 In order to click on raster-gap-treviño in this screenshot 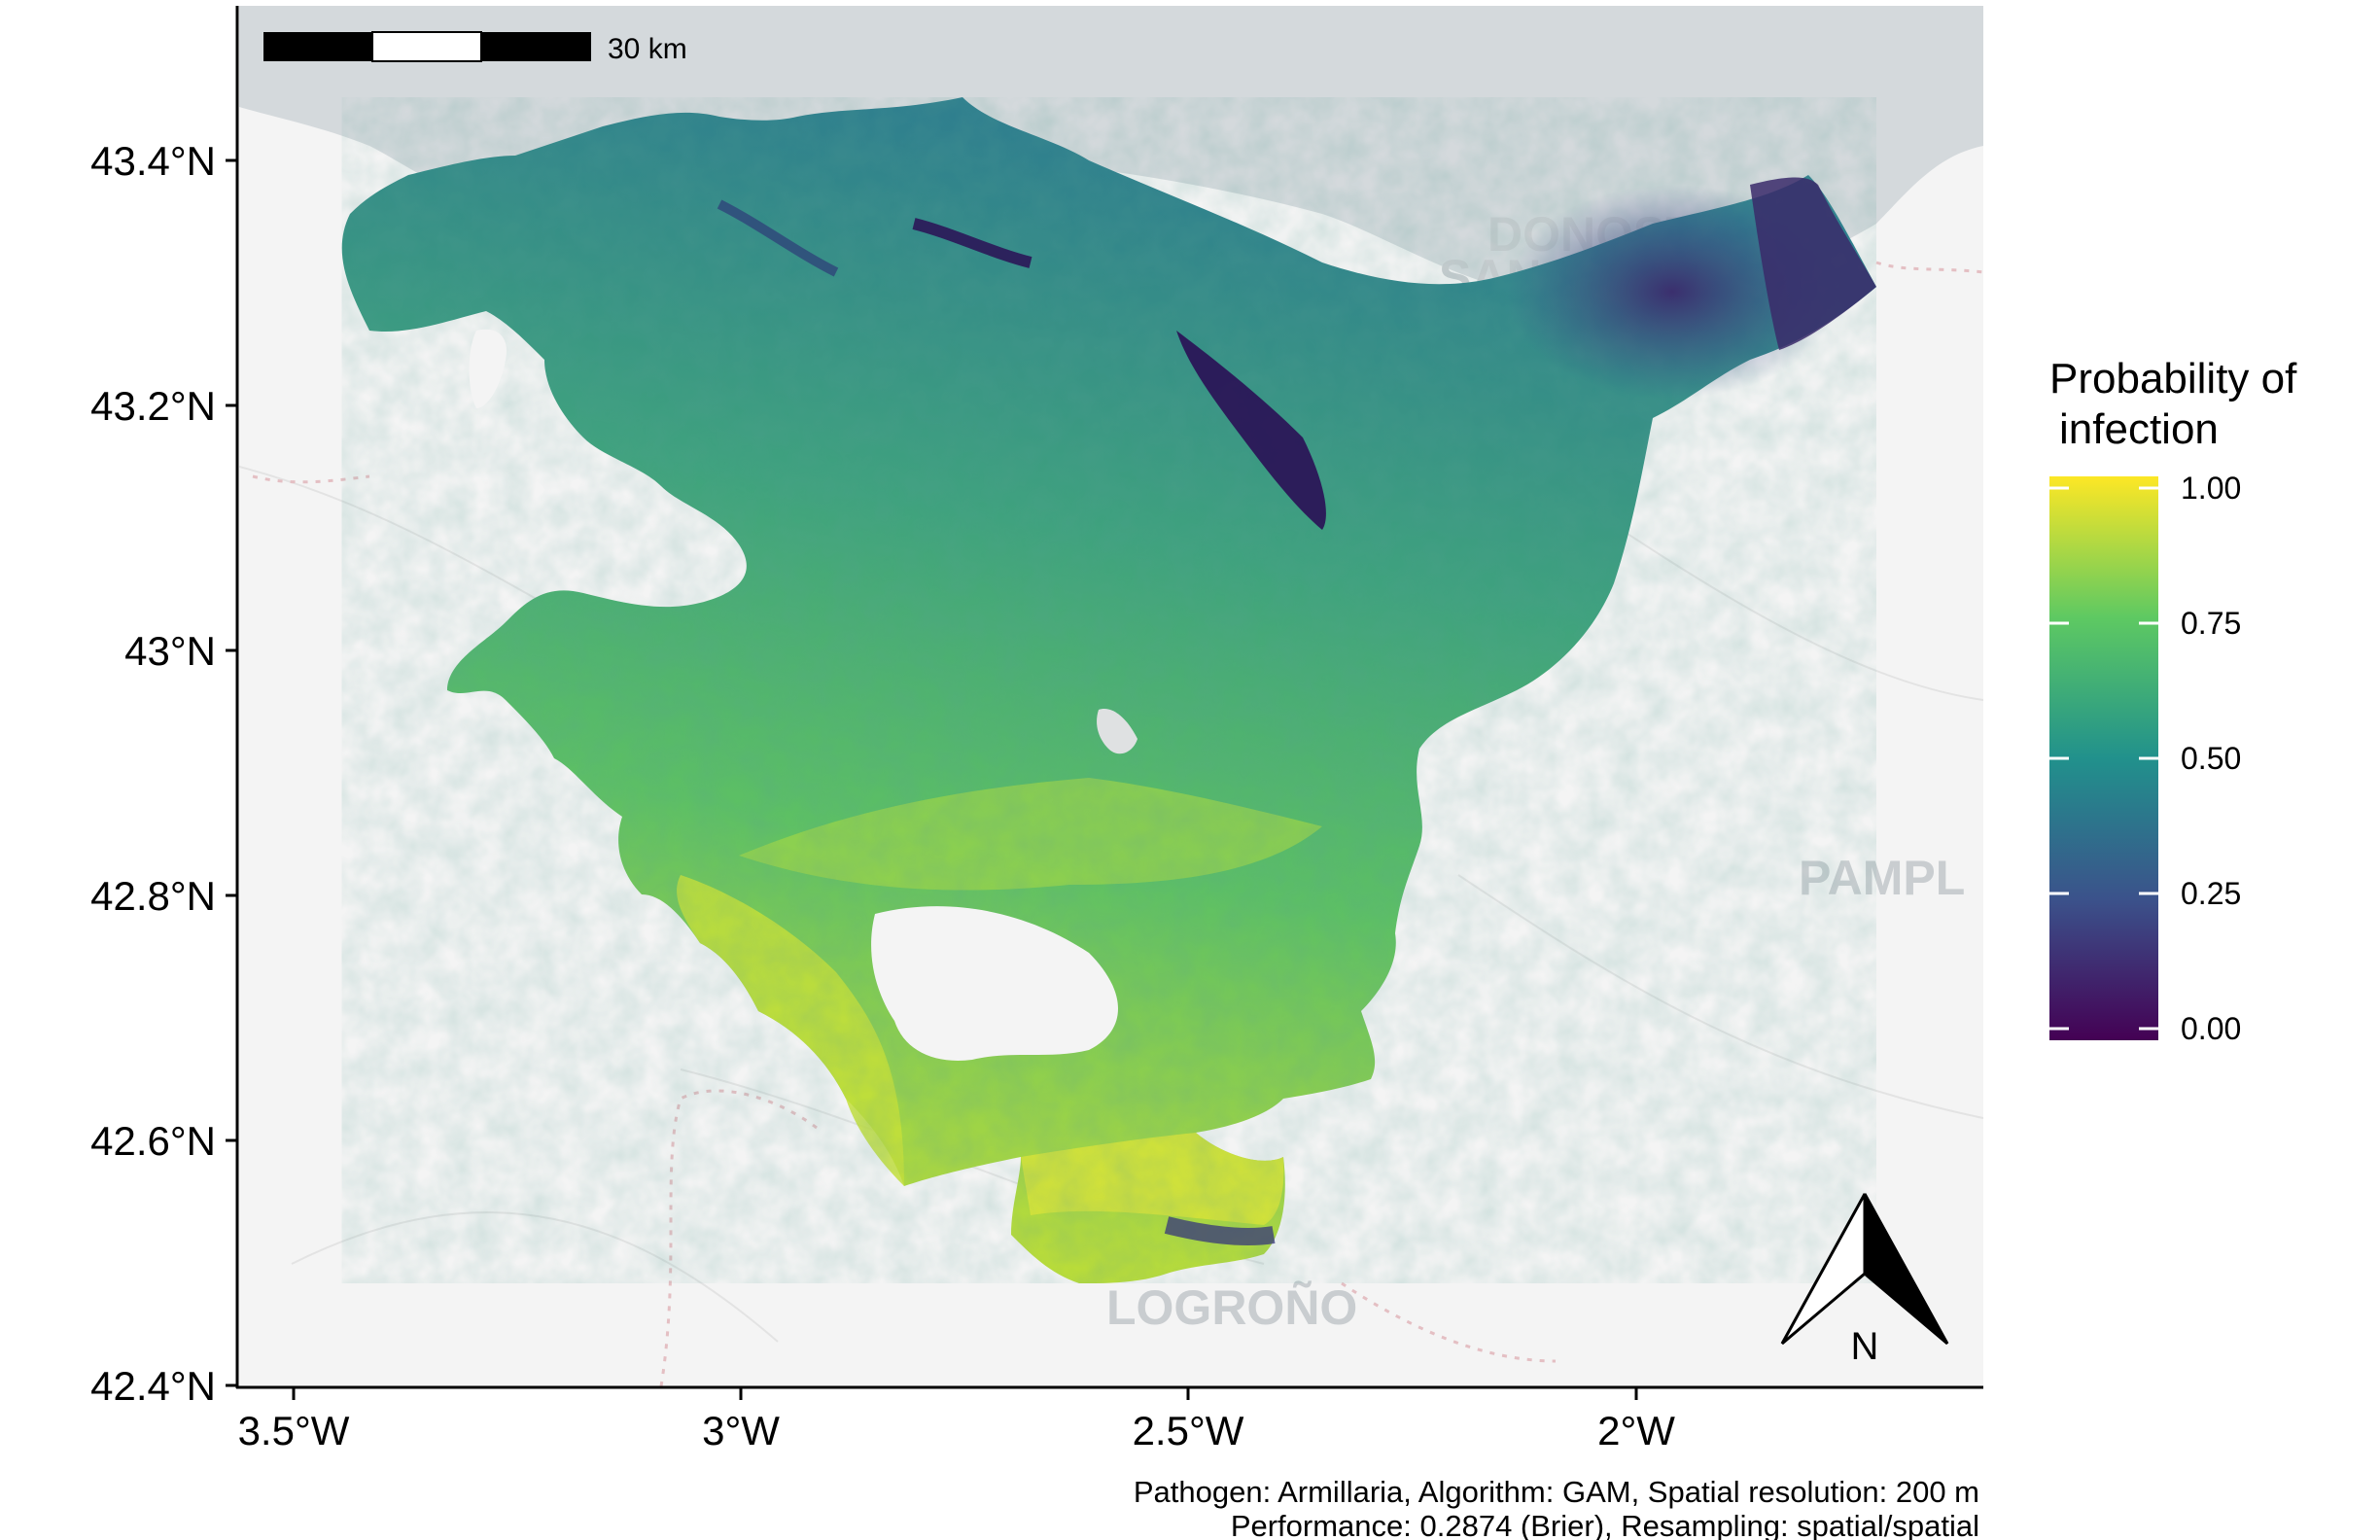, I will do `click(994, 983)`.